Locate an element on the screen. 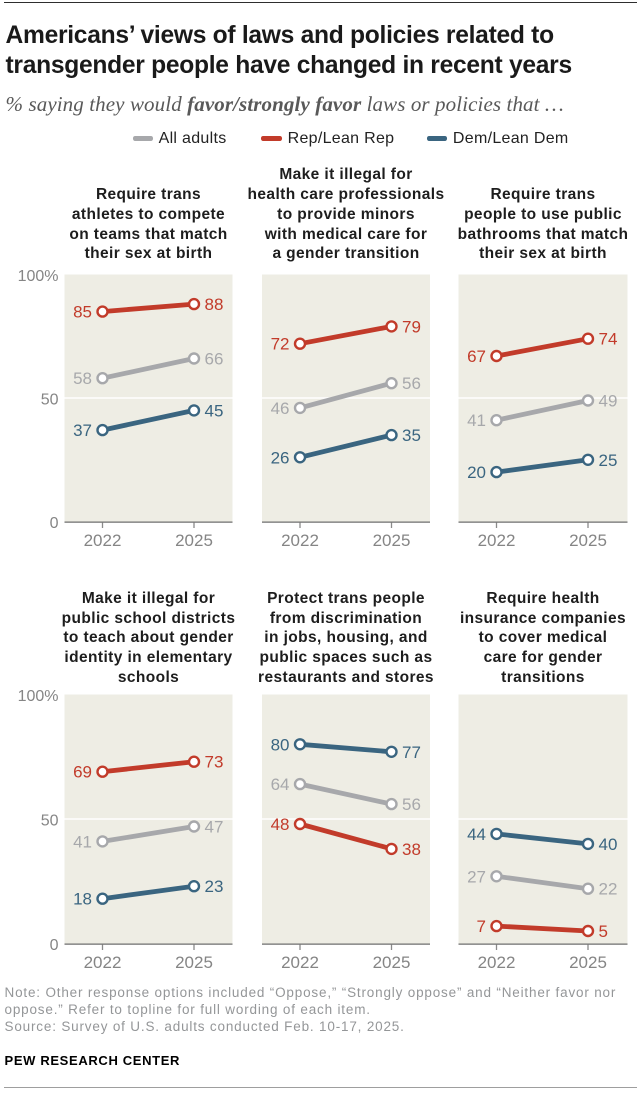 Image resolution: width=640 pixels, height=1100 pixels. svg-text: 88 is located at coordinates (214, 304).